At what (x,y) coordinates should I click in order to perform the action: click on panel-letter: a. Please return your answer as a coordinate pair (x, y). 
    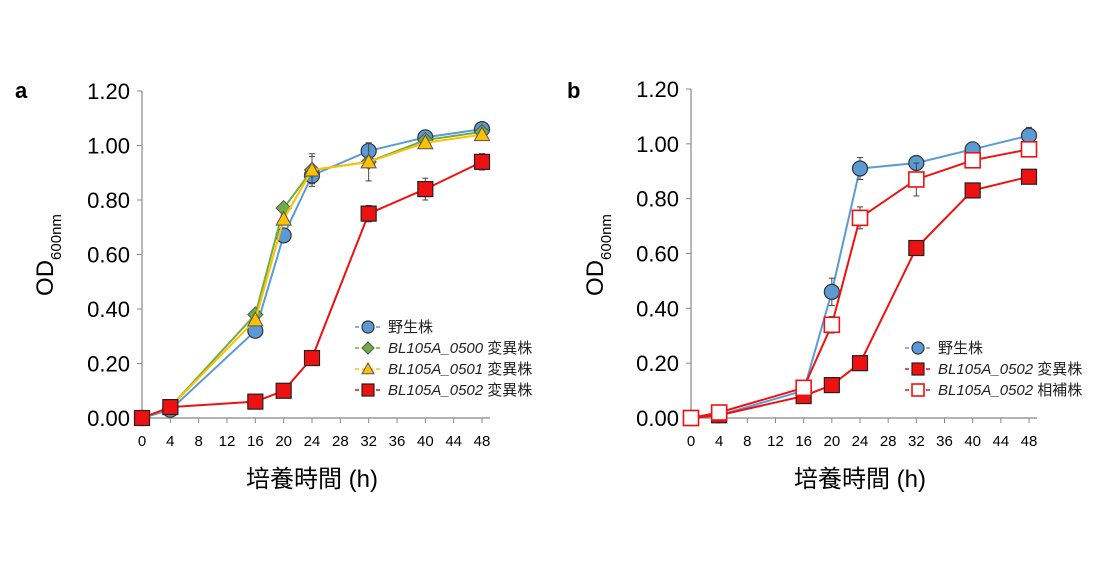
    Looking at the image, I should click on (21, 90).